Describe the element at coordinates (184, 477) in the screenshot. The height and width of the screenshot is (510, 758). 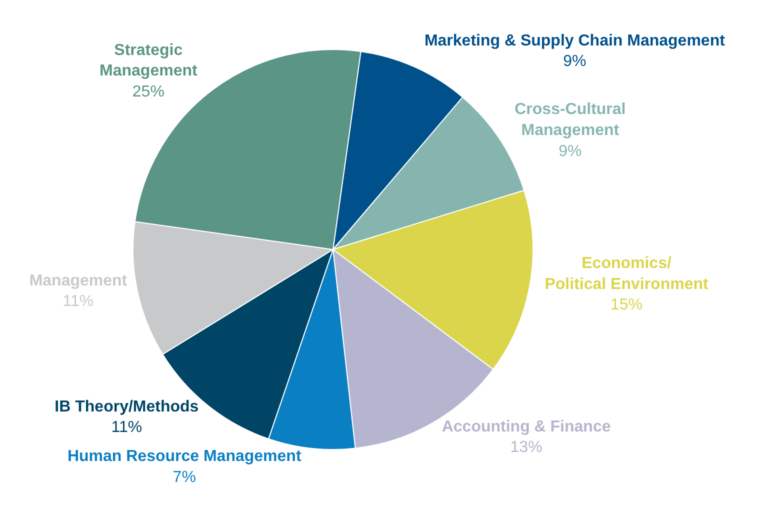
I see `data-label: 7%` at that location.